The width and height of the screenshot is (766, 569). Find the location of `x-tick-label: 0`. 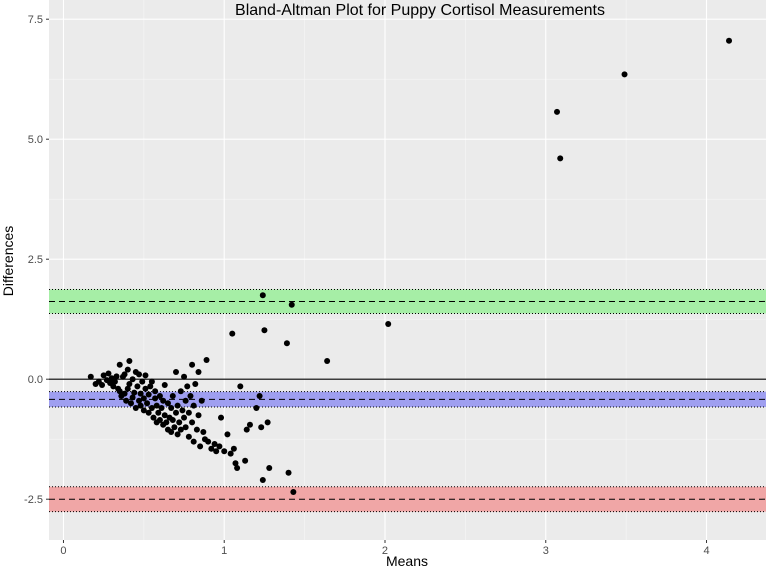

x-tick-label: 0 is located at coordinates (63, 551).